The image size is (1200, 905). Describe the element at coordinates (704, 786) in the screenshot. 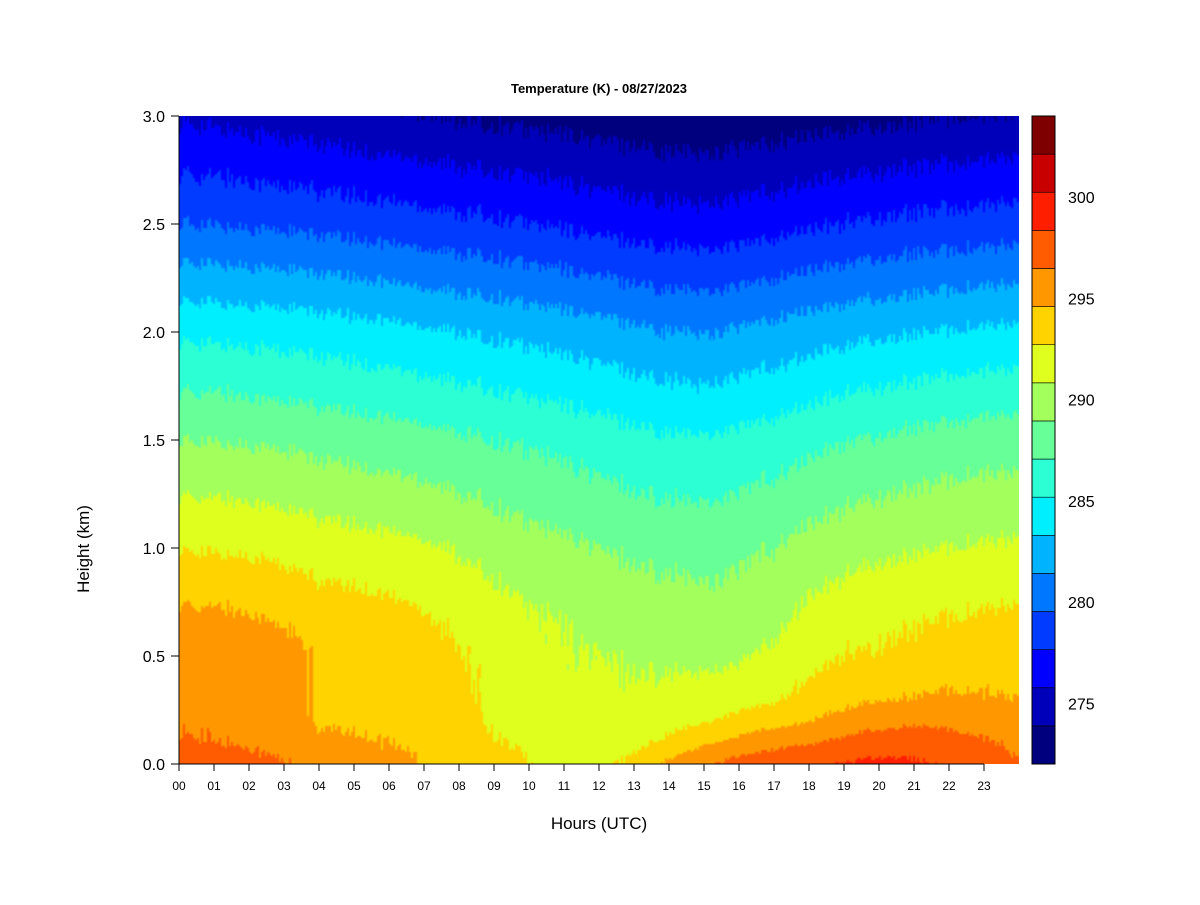

I see `x-tick-label: 15` at that location.